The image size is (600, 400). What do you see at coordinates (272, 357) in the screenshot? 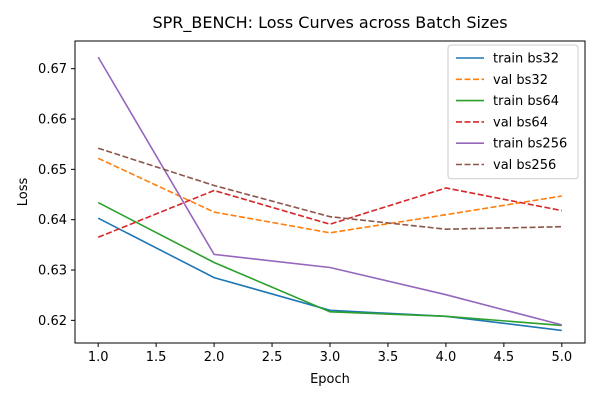
I see `x-tick-label: 2.5` at bounding box center [272, 357].